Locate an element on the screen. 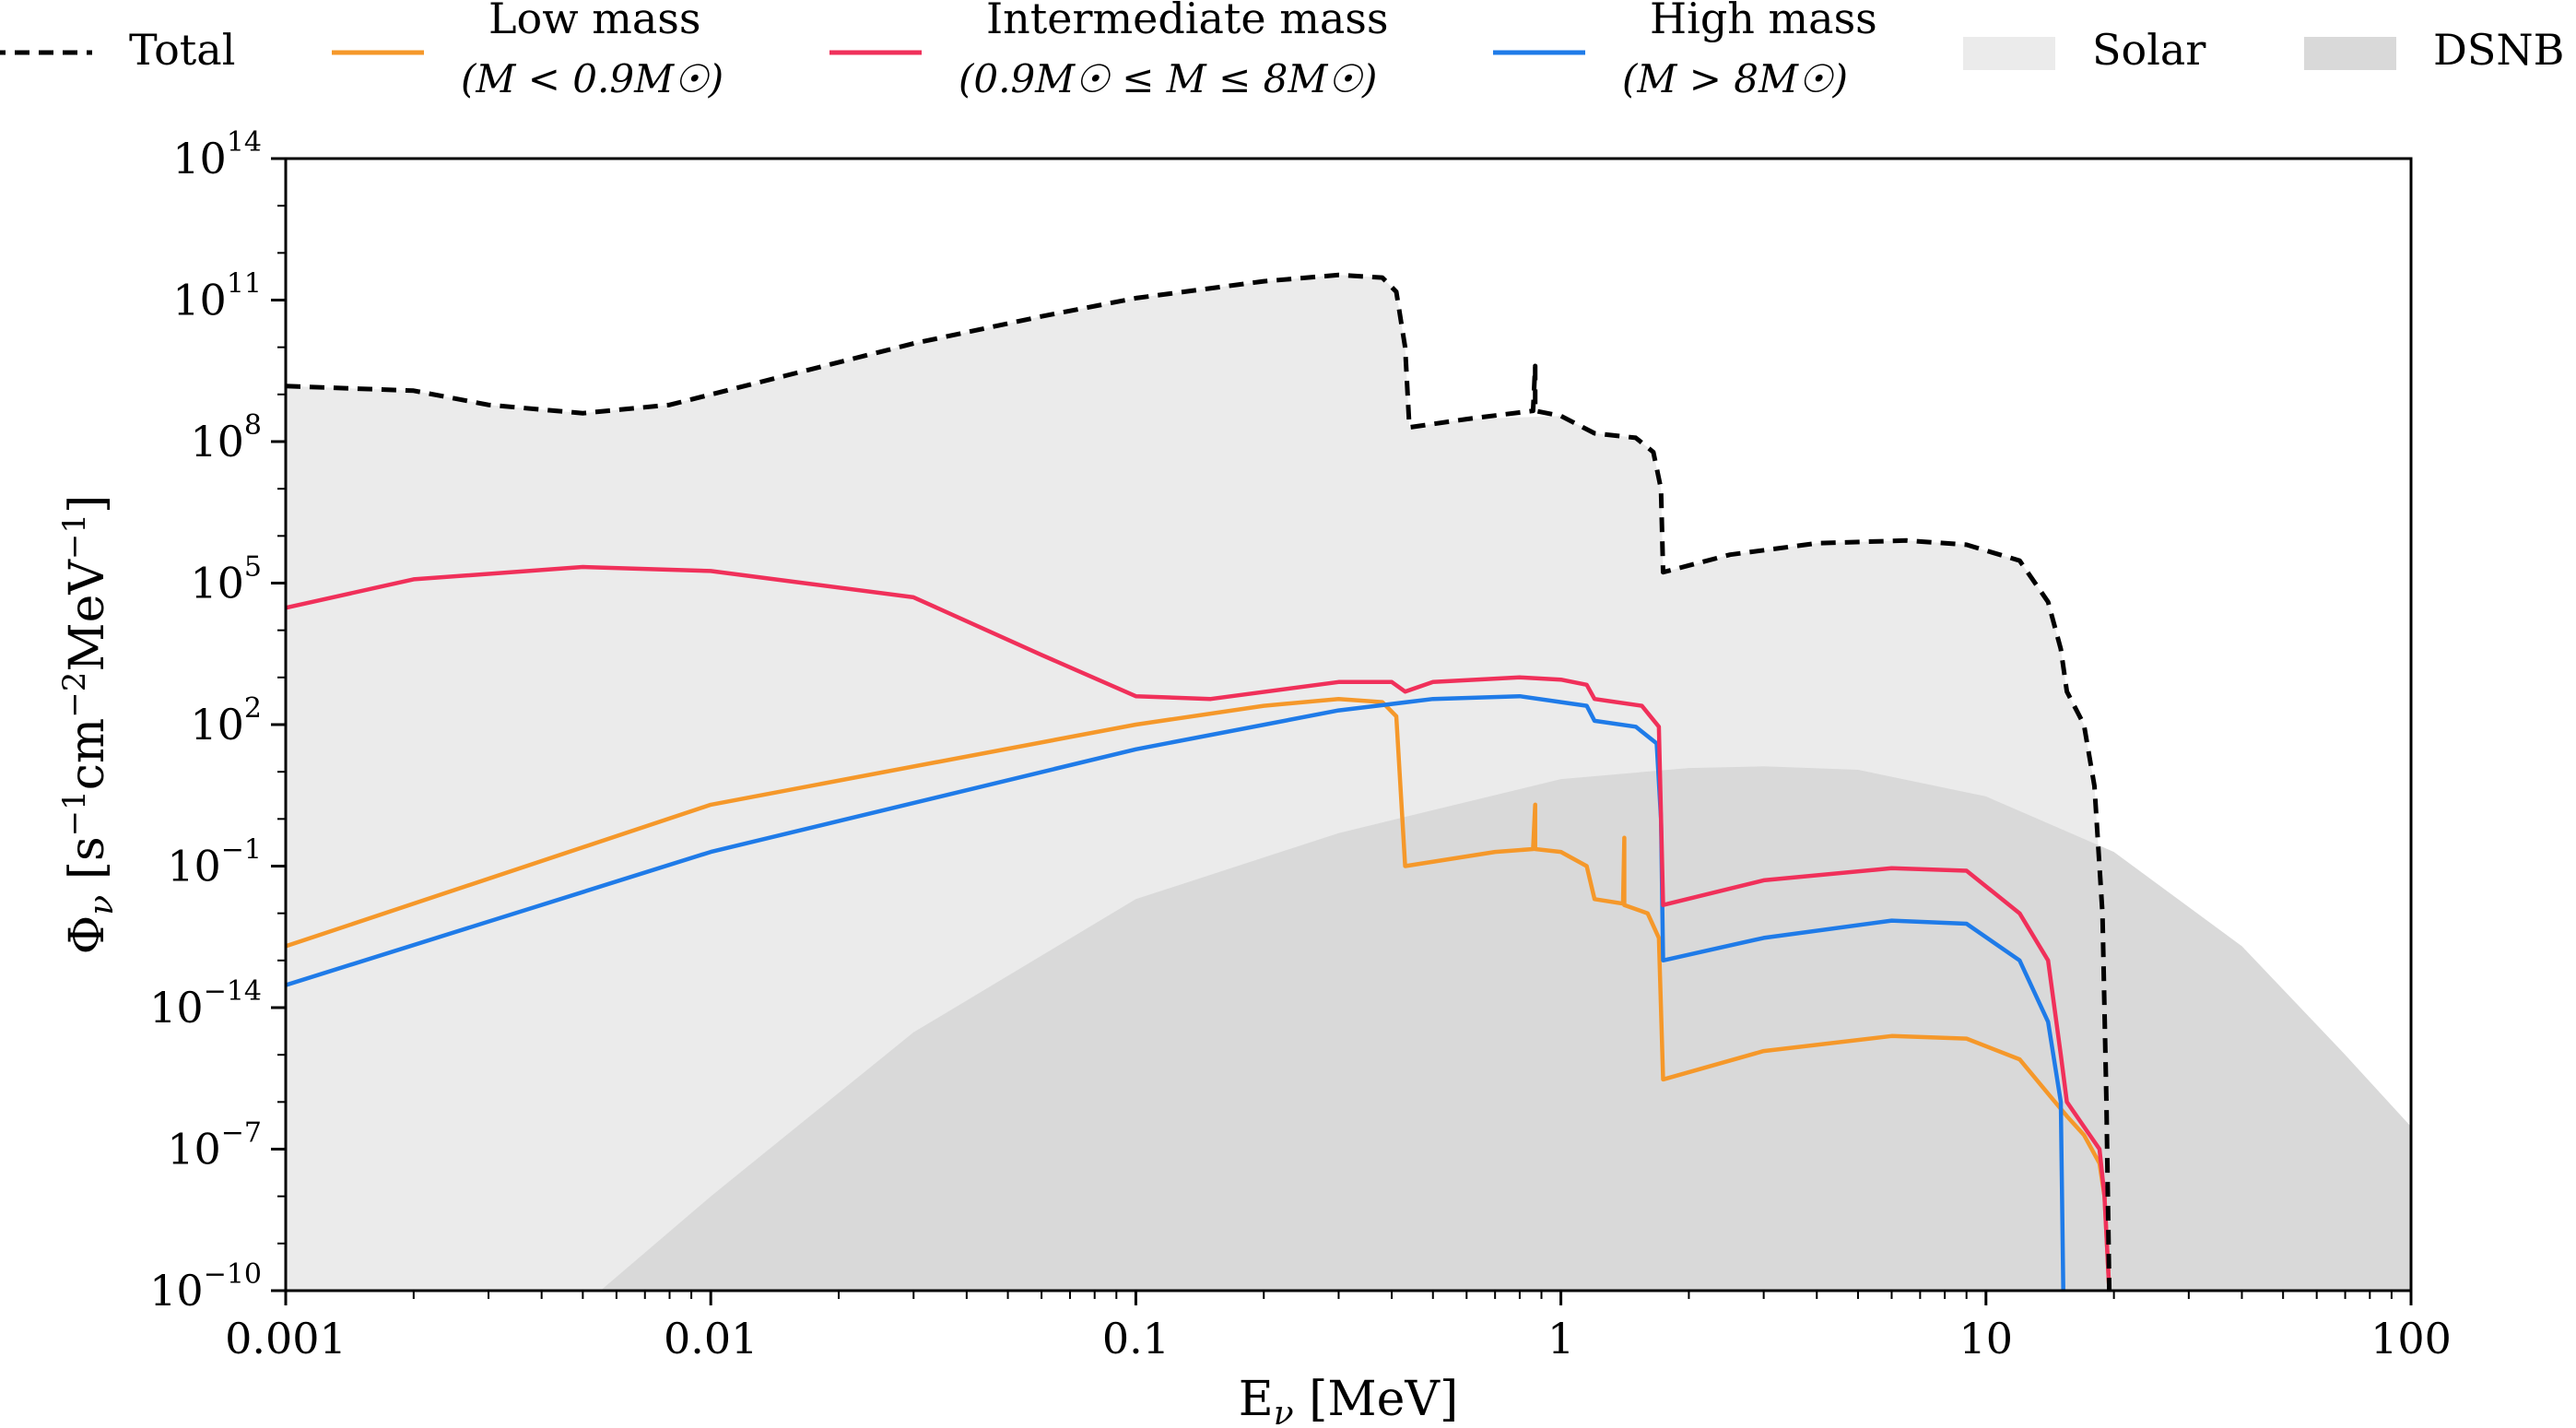  legend-item-dsnb: DSNB is located at coordinates (2434, 50).